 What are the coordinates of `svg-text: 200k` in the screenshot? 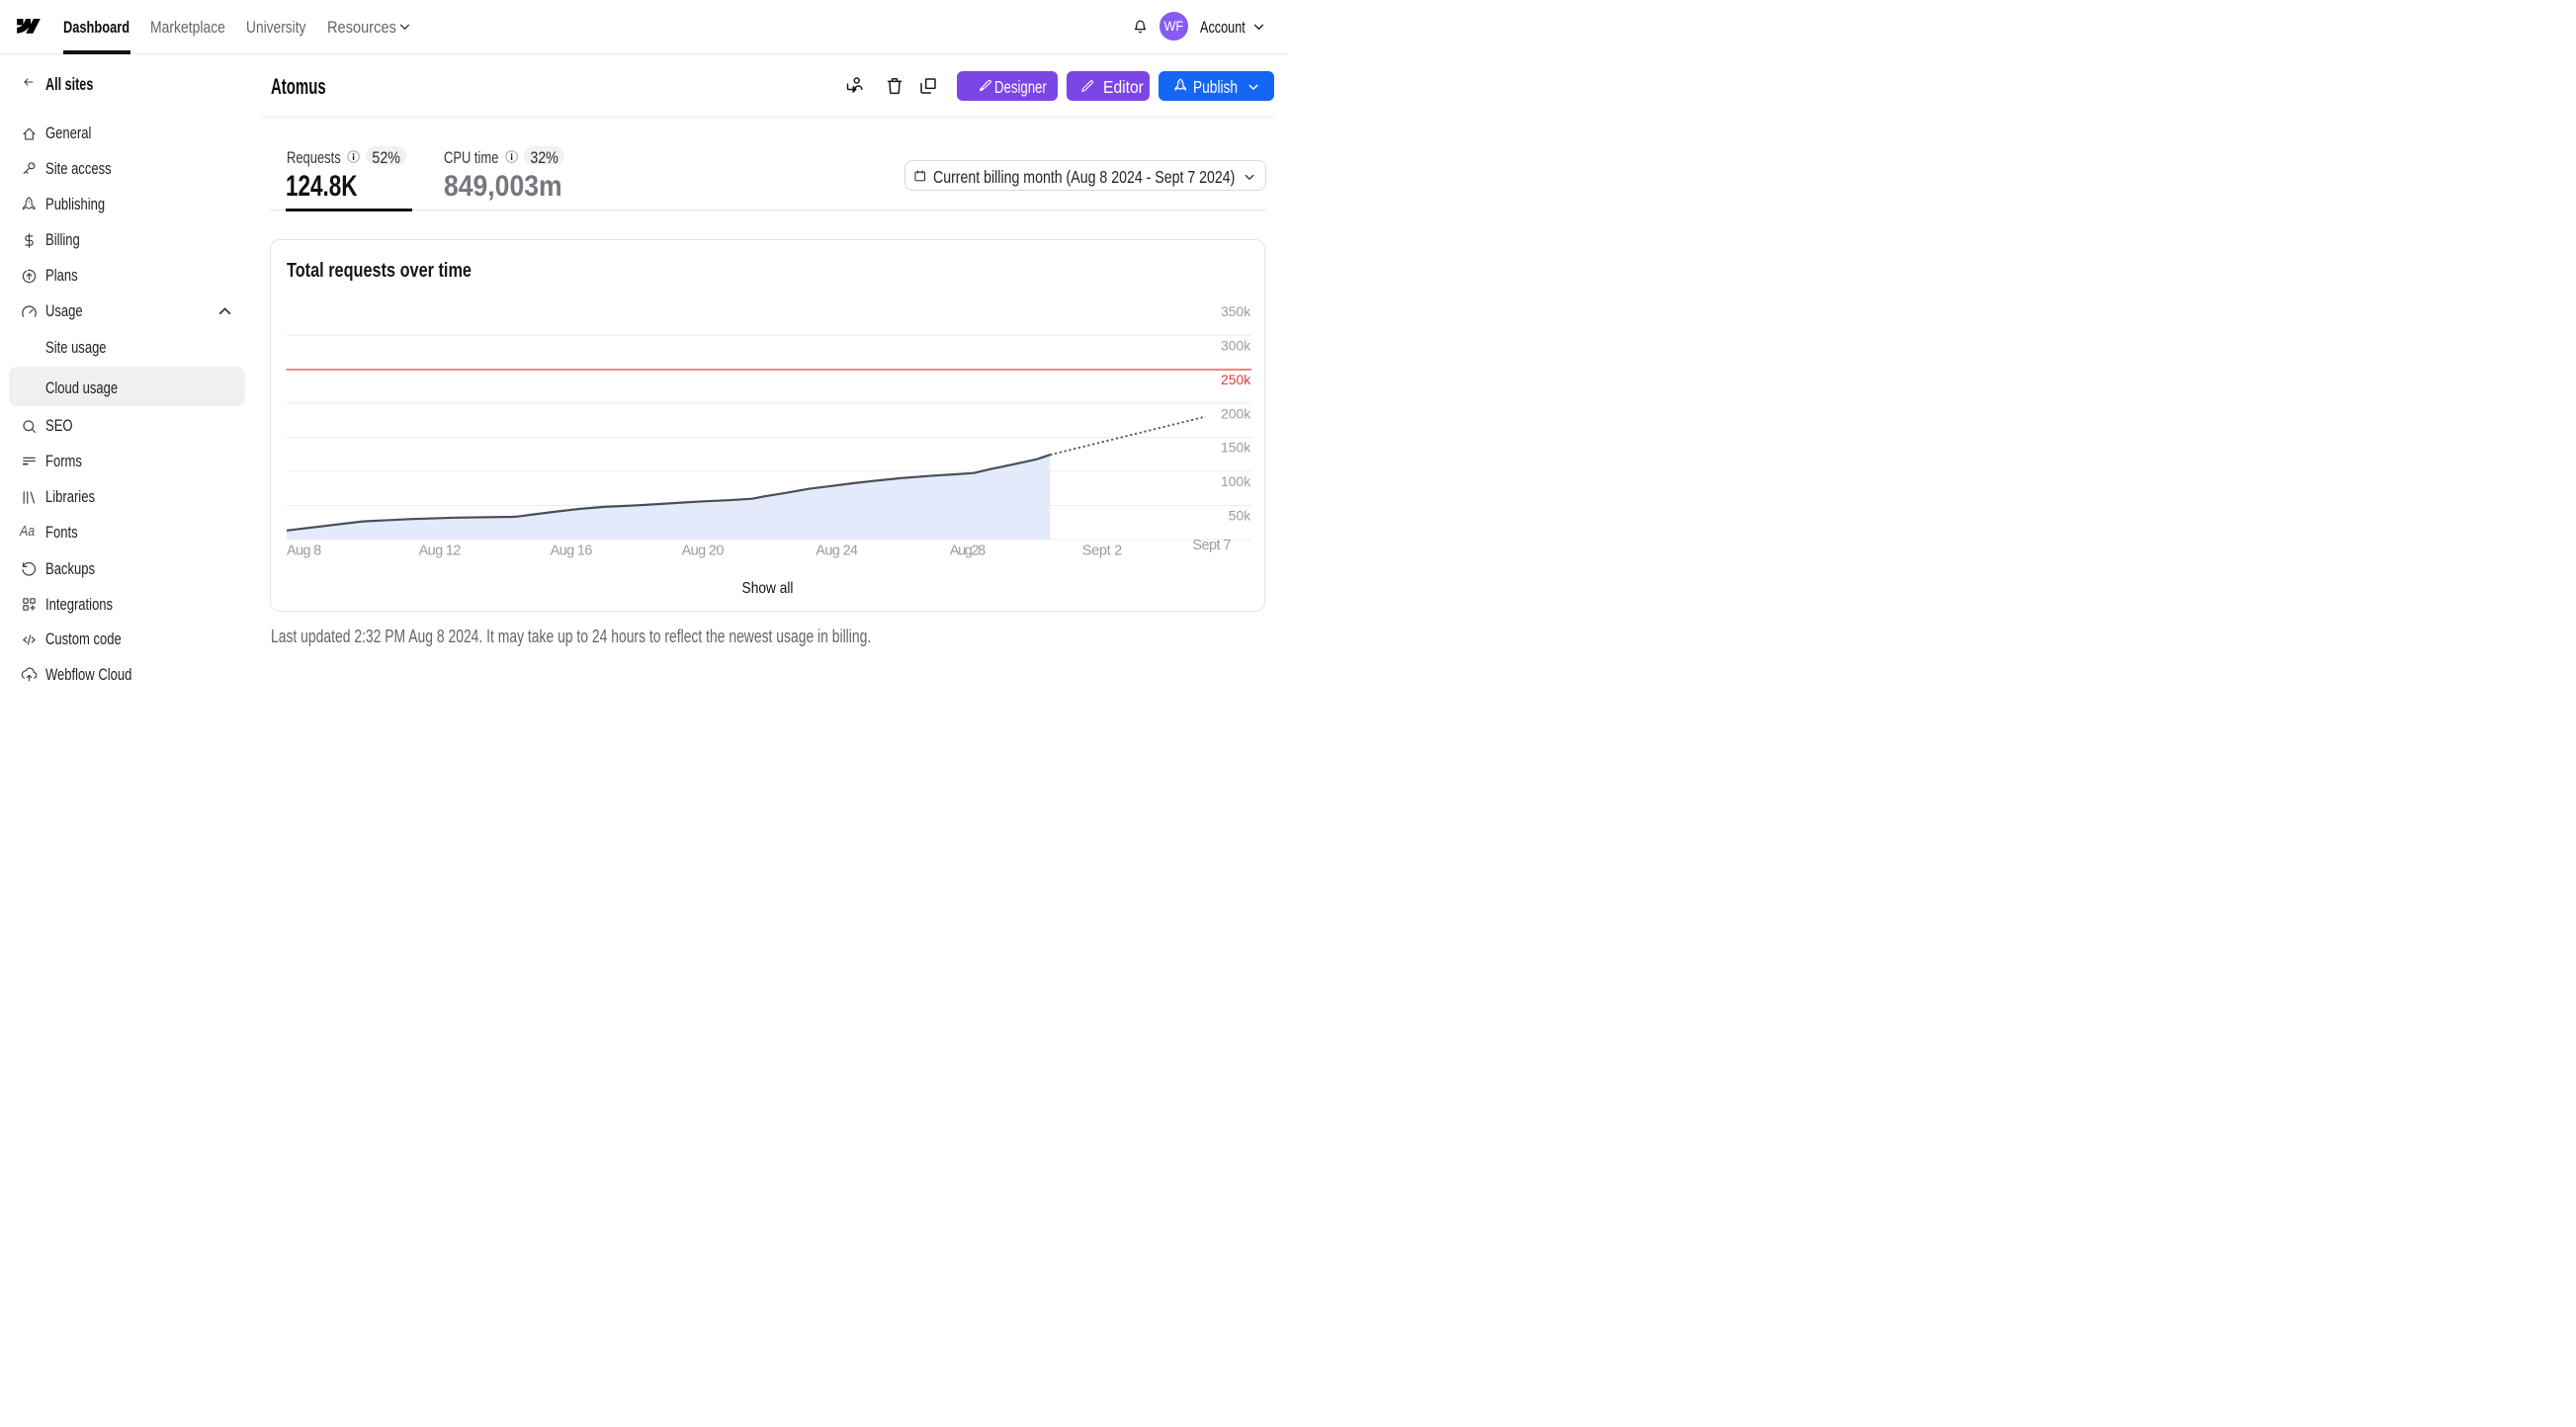 It's located at (1236, 413).